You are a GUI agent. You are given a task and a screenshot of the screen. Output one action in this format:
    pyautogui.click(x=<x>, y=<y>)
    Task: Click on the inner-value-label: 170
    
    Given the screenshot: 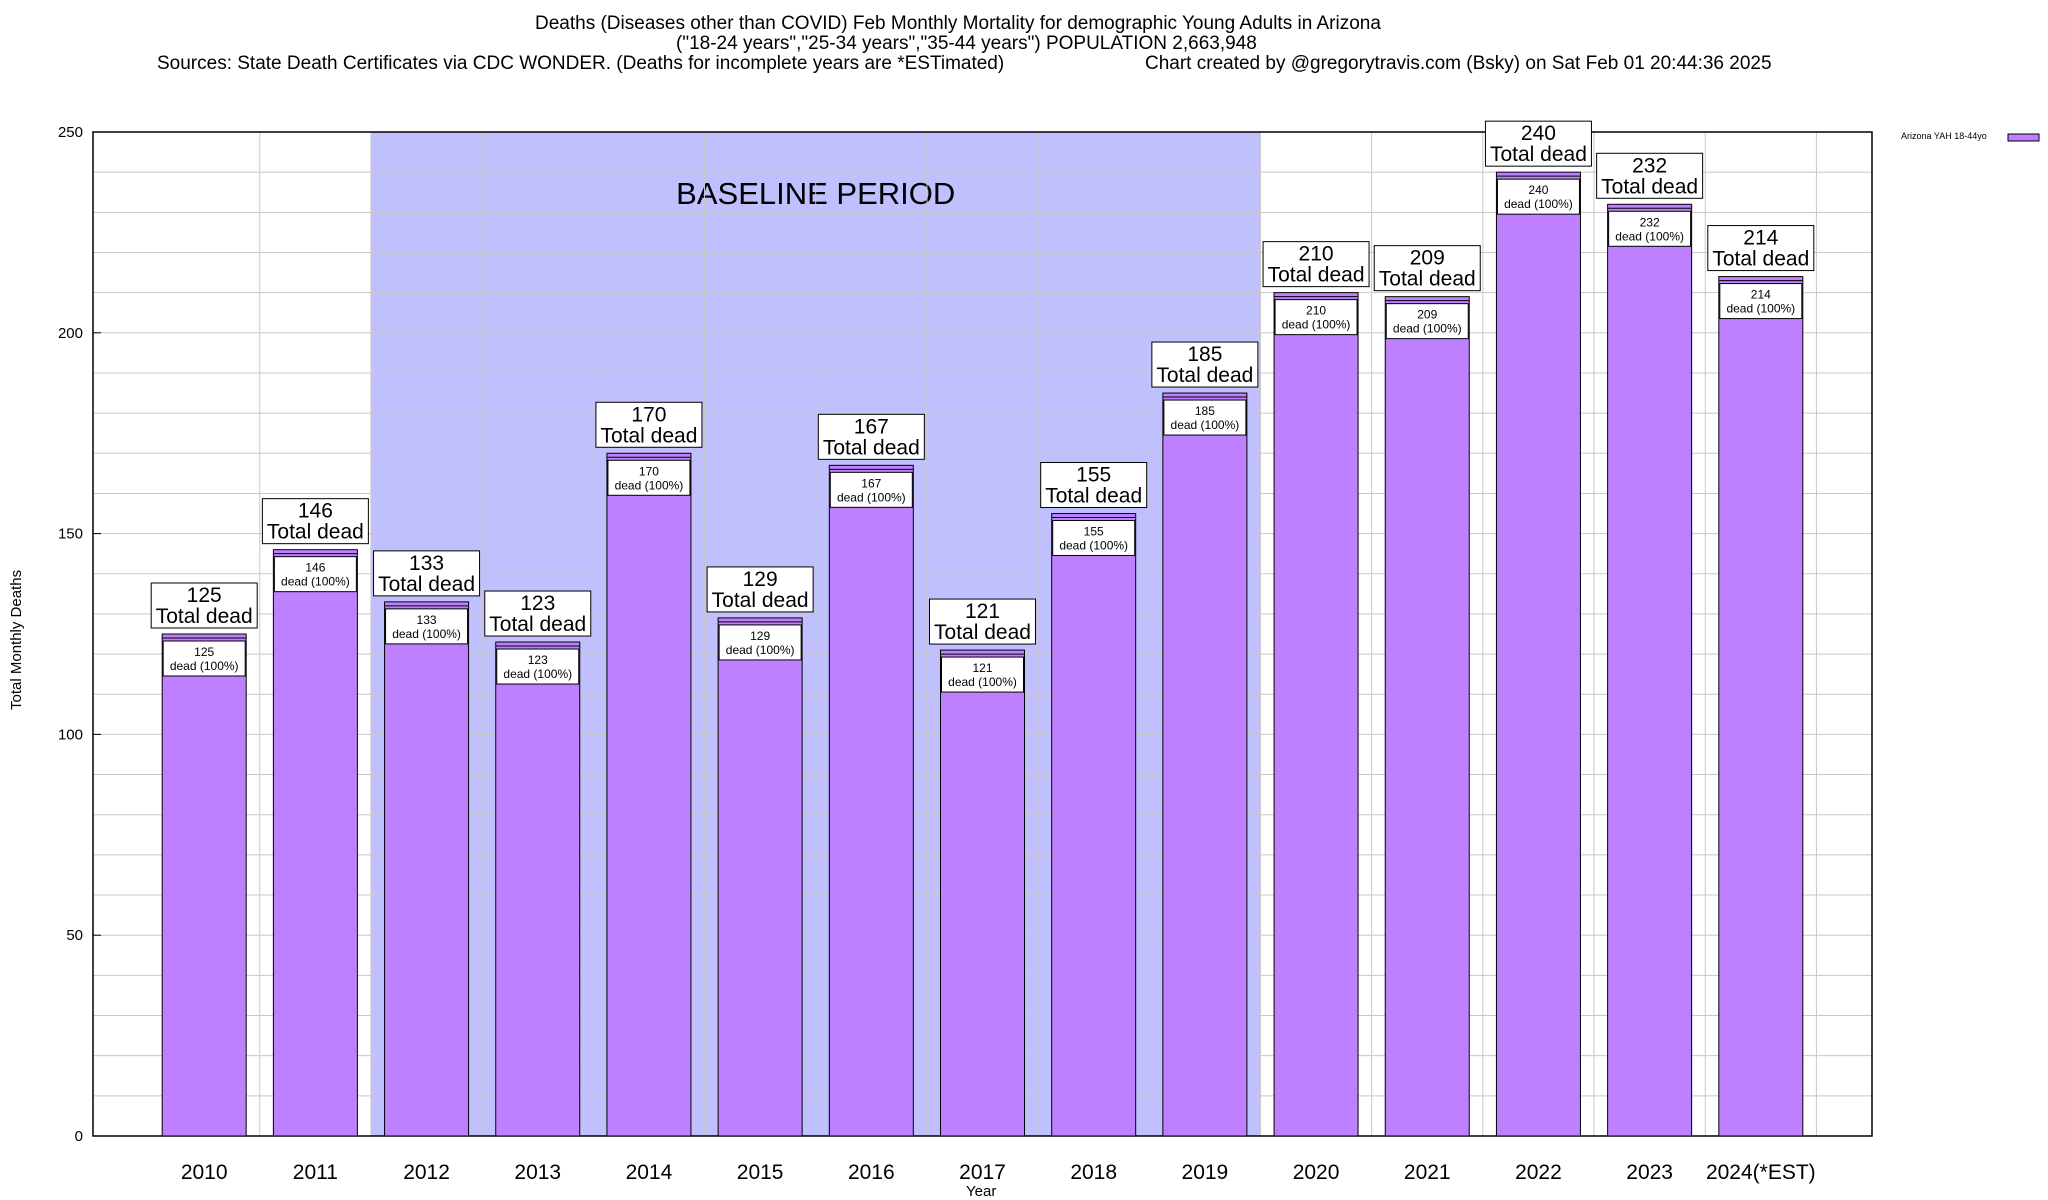 What is the action you would take?
    pyautogui.click(x=649, y=471)
    